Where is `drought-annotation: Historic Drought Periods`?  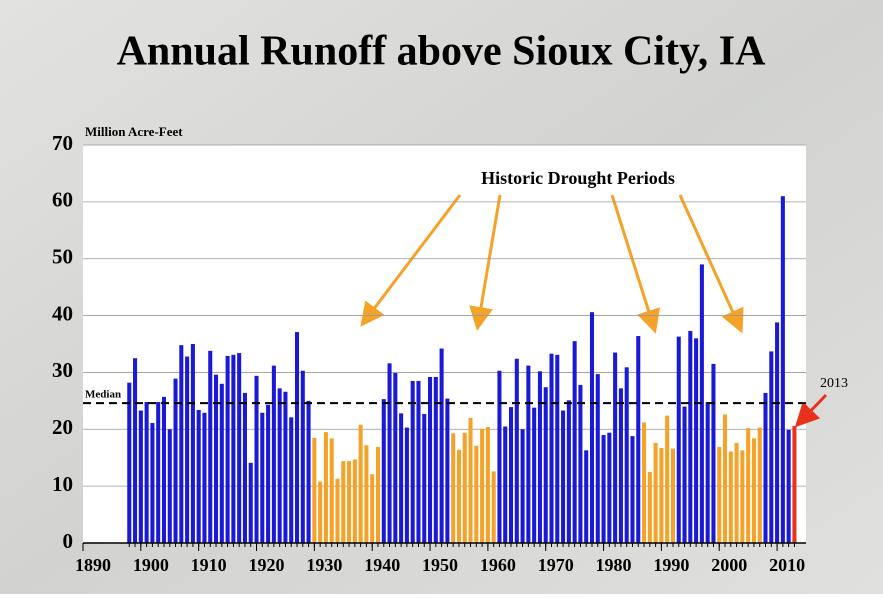
drought-annotation: Historic Drought Periods is located at coordinates (578, 178).